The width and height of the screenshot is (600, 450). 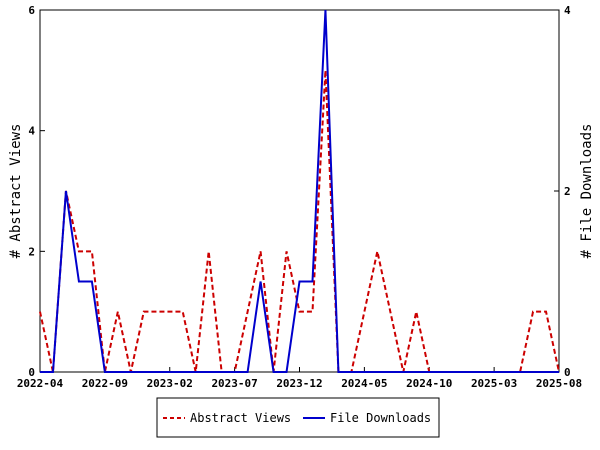 What do you see at coordinates (567, 372) in the screenshot?
I see `right-tick-label: 0` at bounding box center [567, 372].